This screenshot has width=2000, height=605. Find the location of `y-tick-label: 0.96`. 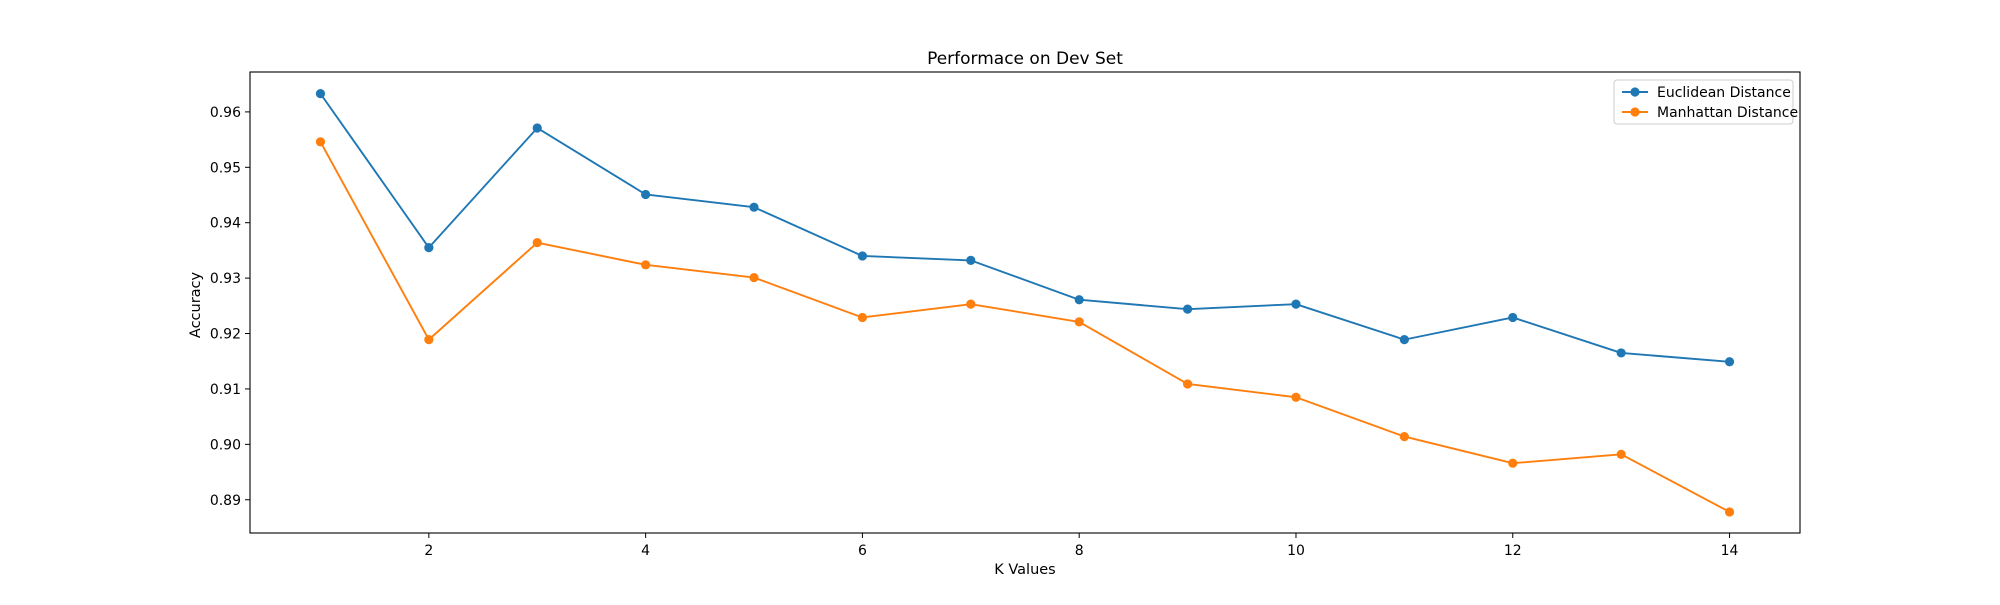

y-tick-label: 0.96 is located at coordinates (225, 113).